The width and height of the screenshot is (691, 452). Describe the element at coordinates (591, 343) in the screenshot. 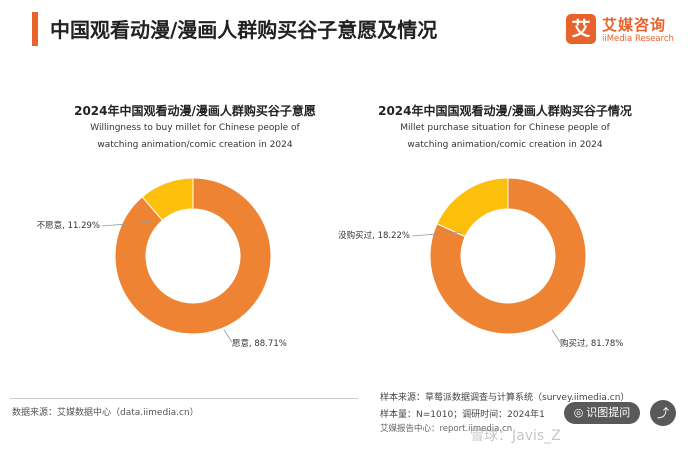

I see `chart-2-data-label-1: 购买过, 81.78%` at that location.